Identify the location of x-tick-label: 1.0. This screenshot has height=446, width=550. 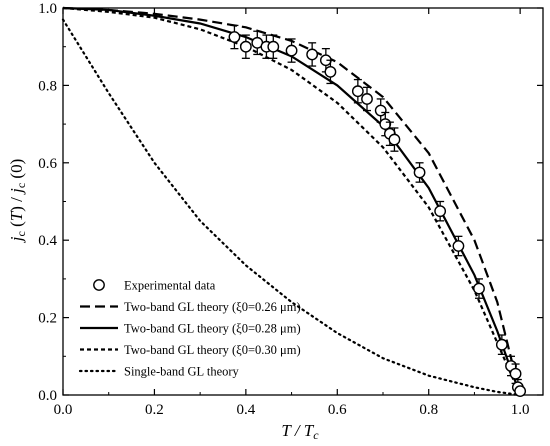
(520, 410).